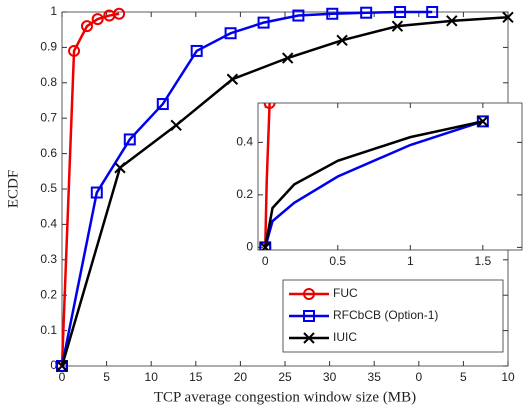 This screenshot has width=526, height=412. I want to click on x-tick-label: 20, so click(241, 377).